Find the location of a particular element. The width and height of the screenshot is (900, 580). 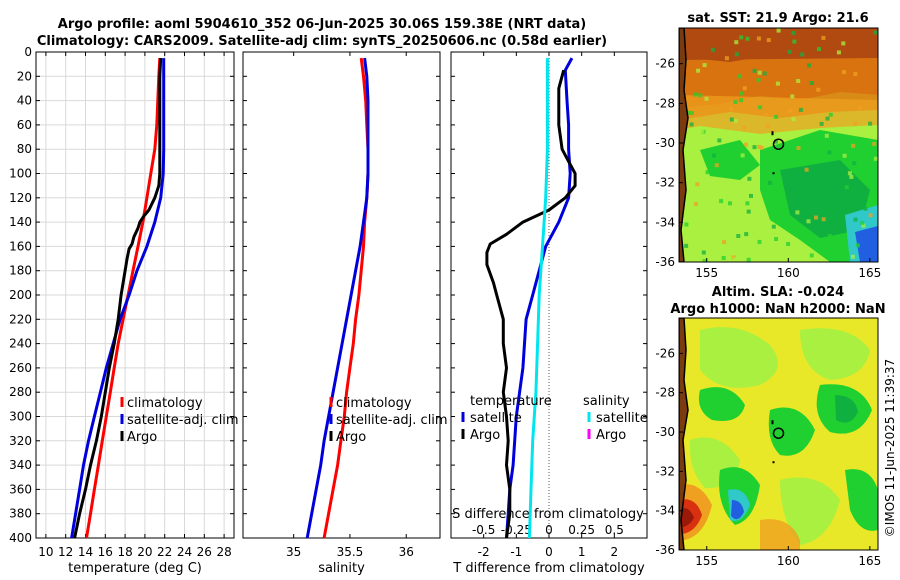

x-tick-label: 0 is located at coordinates (549, 552).